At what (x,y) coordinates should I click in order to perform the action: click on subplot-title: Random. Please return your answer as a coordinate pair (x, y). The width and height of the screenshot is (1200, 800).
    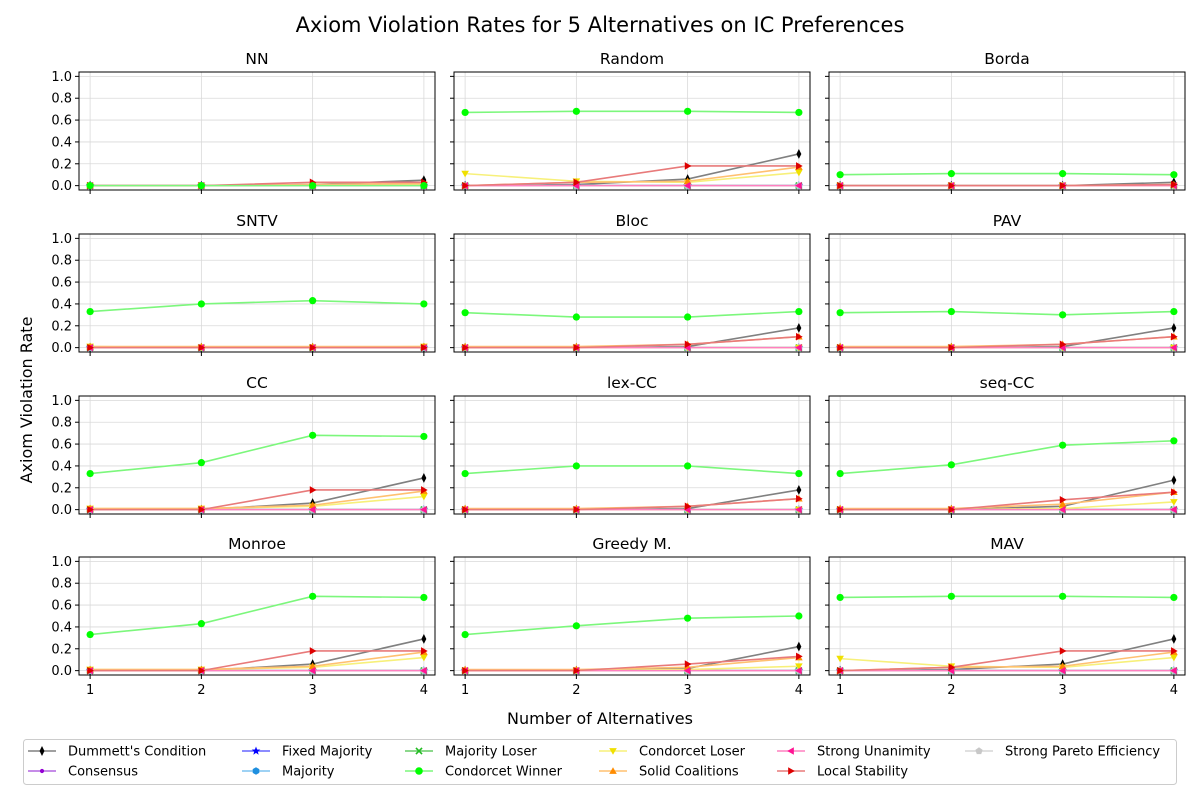
    Looking at the image, I should click on (632, 59).